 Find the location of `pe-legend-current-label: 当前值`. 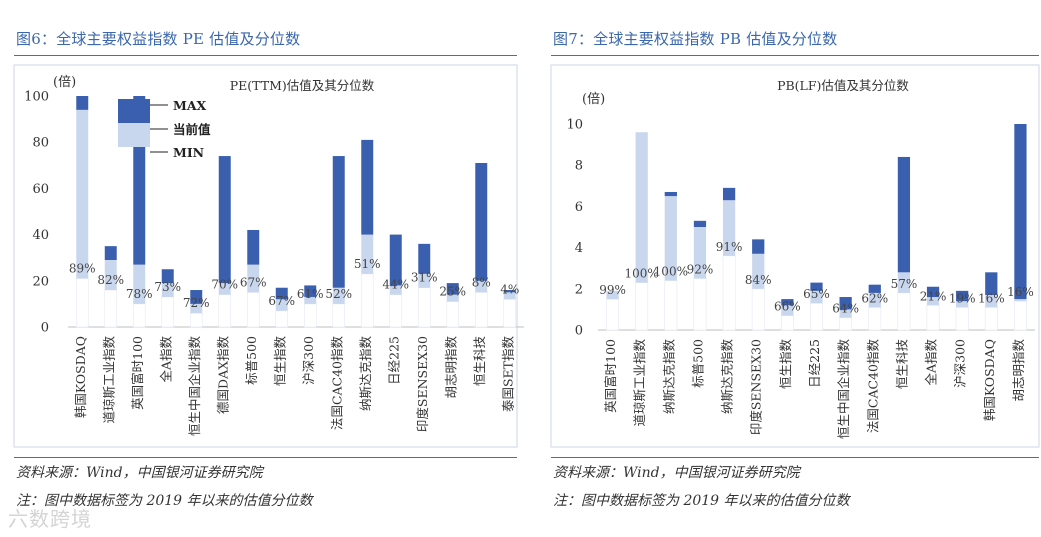

pe-legend-current-label: 当前值 is located at coordinates (192, 129).